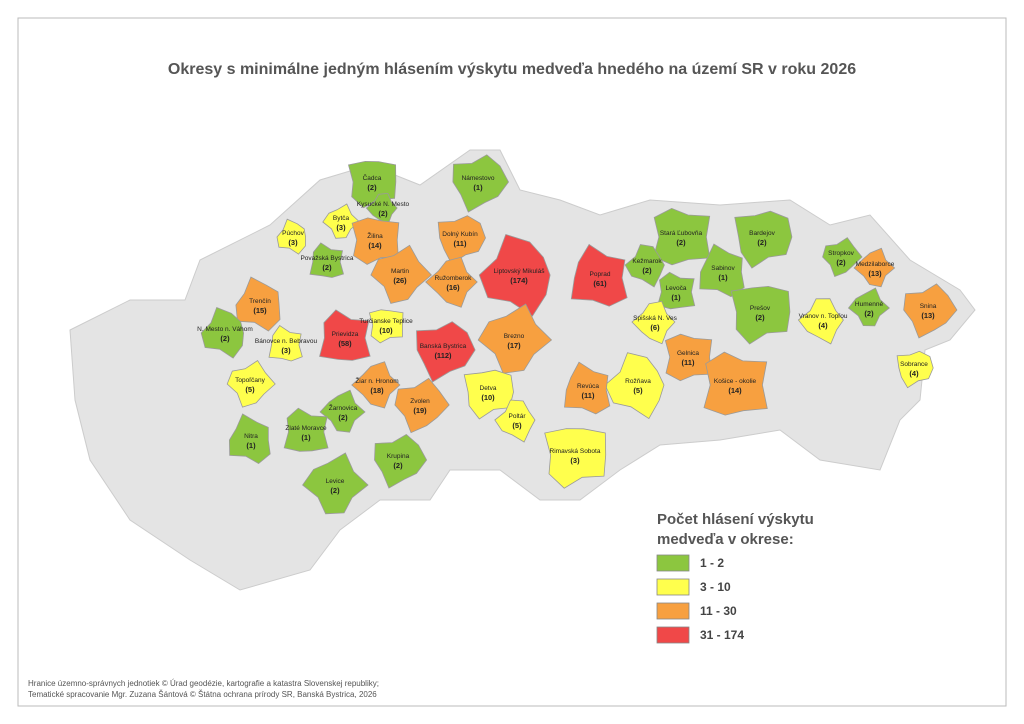 The height and width of the screenshot is (724, 1024). I want to click on district-count: (18), so click(377, 390).